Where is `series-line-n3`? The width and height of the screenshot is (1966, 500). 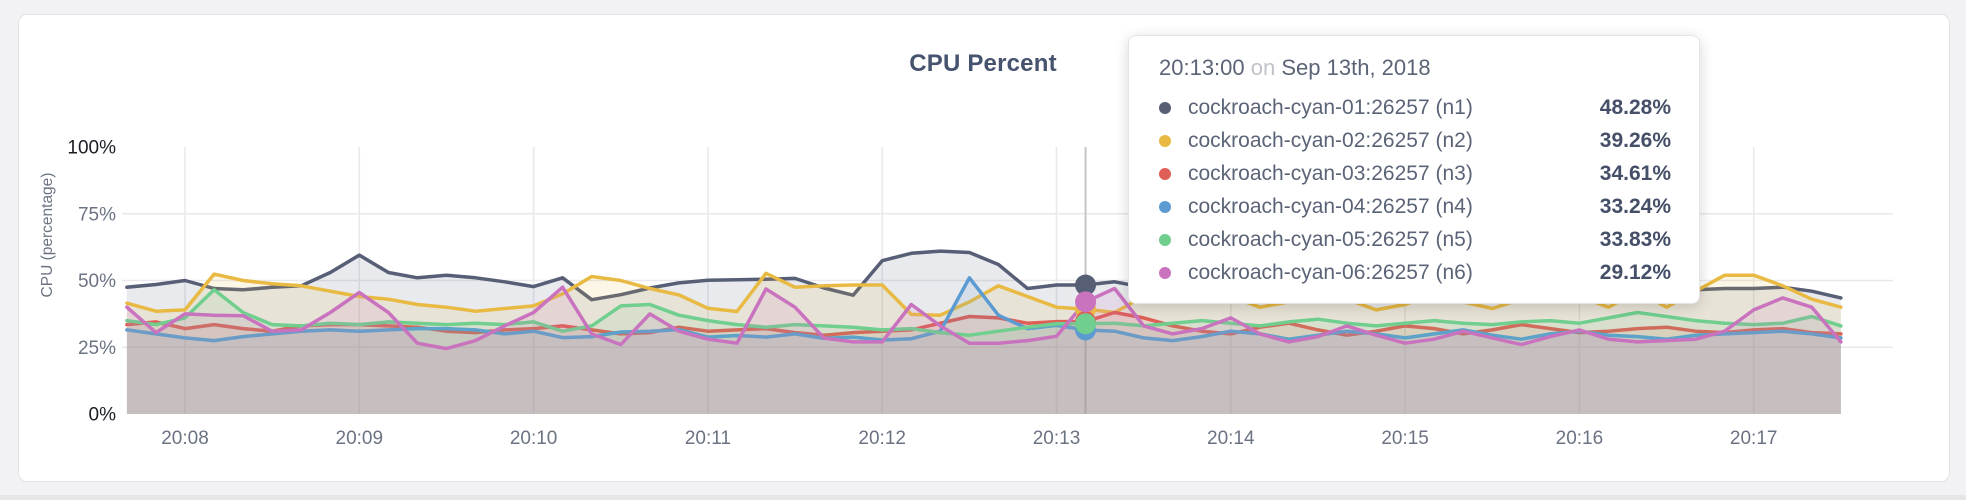
series-line-n3 is located at coordinates (984, 323).